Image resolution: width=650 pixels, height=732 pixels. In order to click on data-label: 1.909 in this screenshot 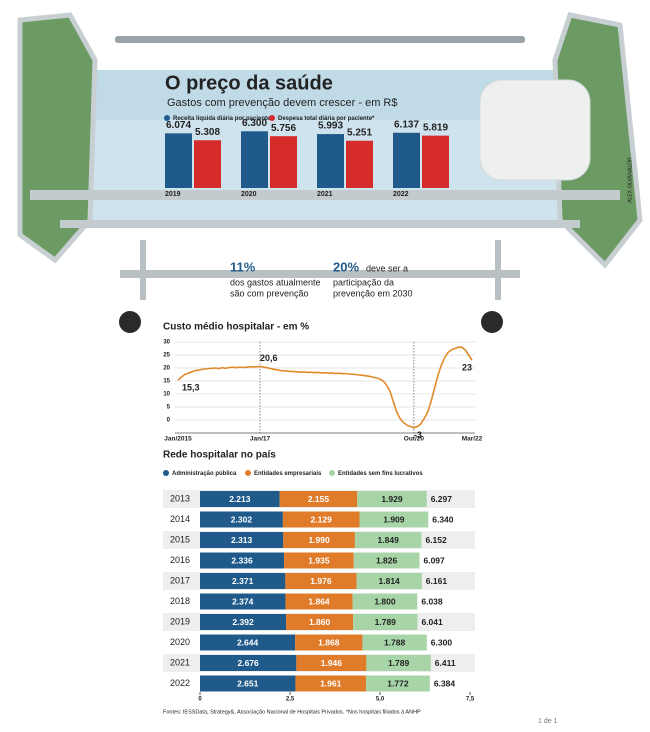, I will do `click(394, 519)`.